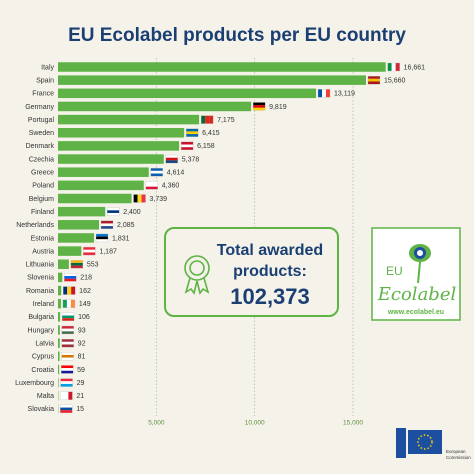 Image resolution: width=474 pixels, height=474 pixels. Describe the element at coordinates (251, 272) in the screenshot. I see `callout-box` at that location.